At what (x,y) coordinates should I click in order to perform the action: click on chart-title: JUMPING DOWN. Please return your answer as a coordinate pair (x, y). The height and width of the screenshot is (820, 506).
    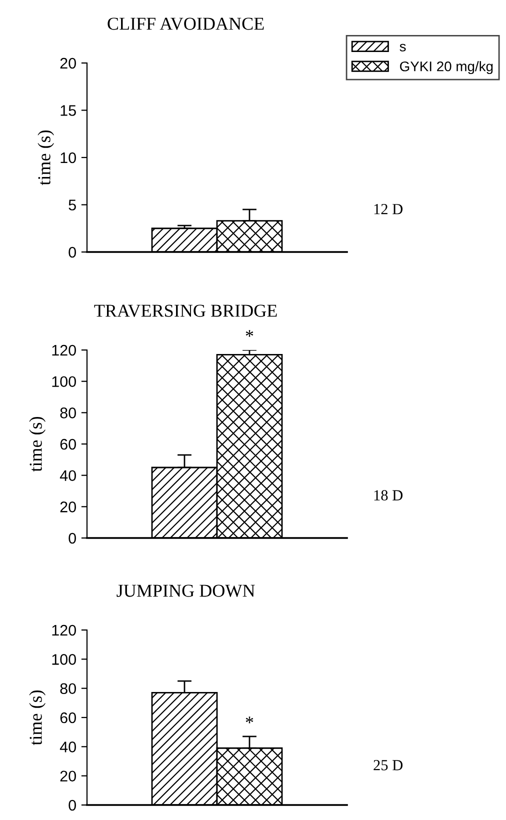
    Looking at the image, I should click on (185, 590).